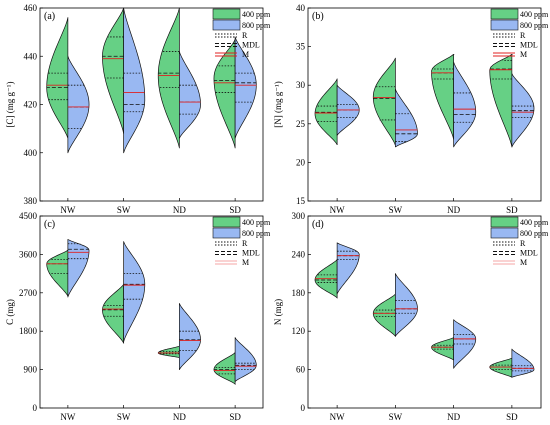  What do you see at coordinates (301, 162) in the screenshot?
I see `y-tick-label: 20` at bounding box center [301, 162].